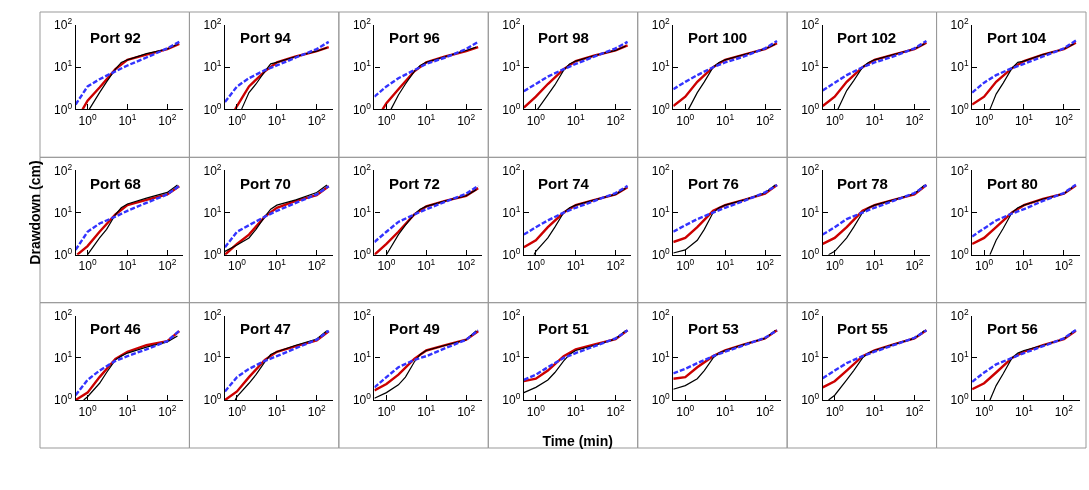  What do you see at coordinates (34, 212) in the screenshot?
I see `y-axis-title: Drawdown (cm)` at bounding box center [34, 212].